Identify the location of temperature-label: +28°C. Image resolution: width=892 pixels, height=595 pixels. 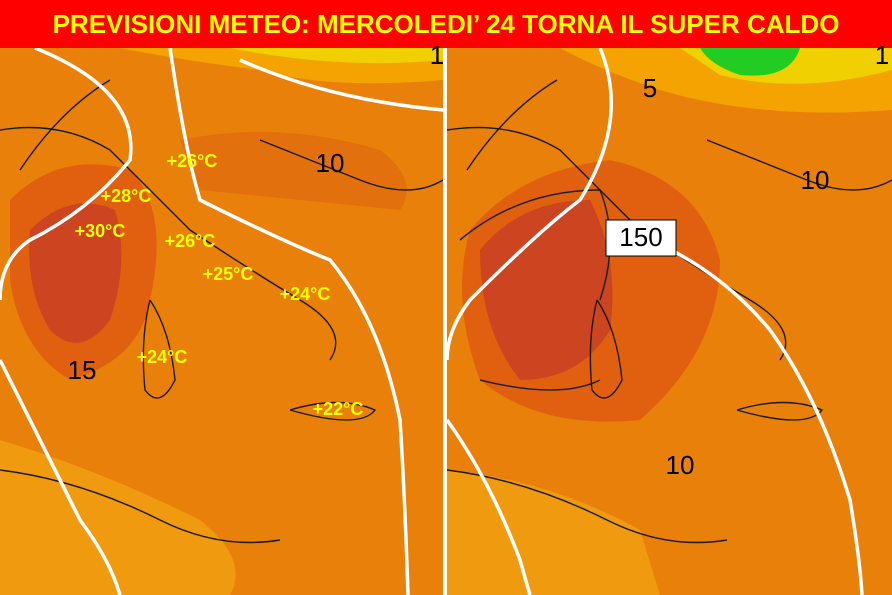
(126, 196).